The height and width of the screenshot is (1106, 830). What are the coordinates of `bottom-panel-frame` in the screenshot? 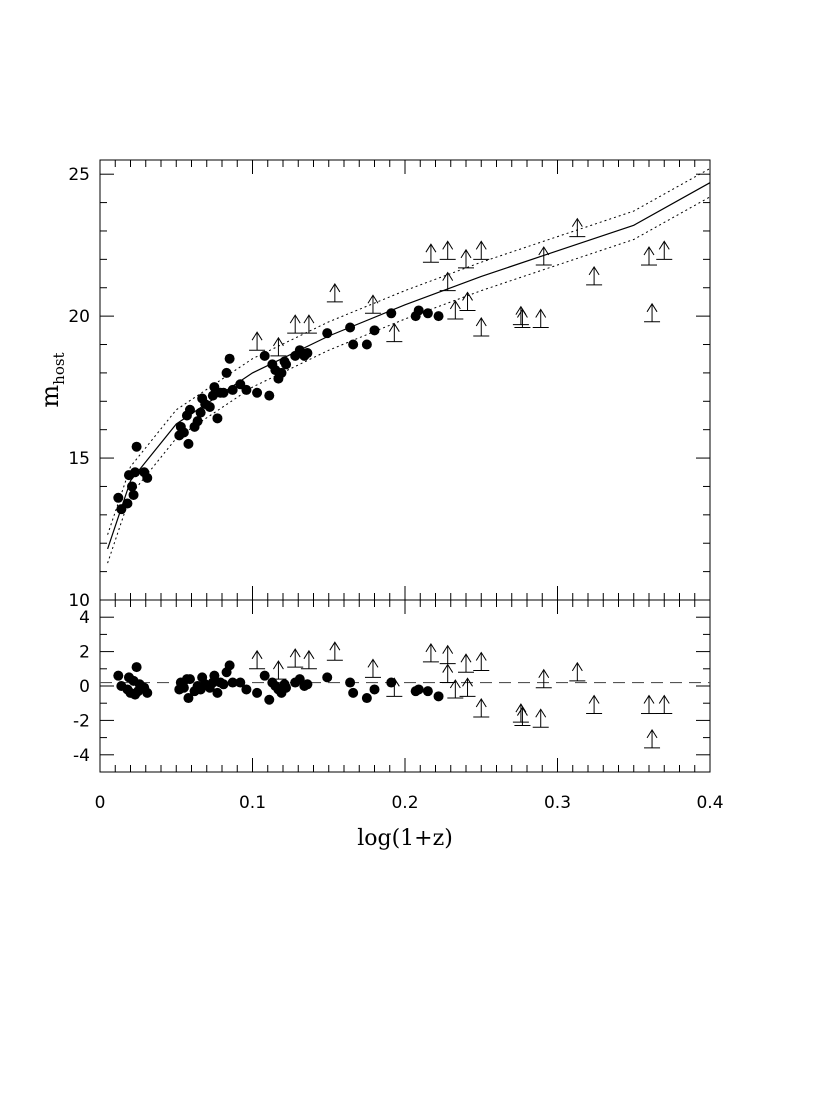 It's located at (405, 686).